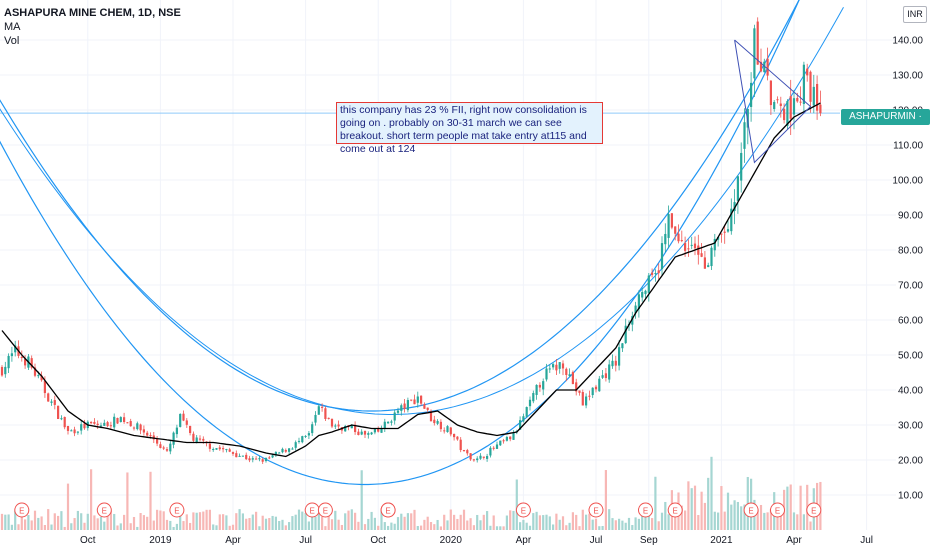  What do you see at coordinates (915, 14) in the screenshot?
I see `currency-button: INR` at bounding box center [915, 14].